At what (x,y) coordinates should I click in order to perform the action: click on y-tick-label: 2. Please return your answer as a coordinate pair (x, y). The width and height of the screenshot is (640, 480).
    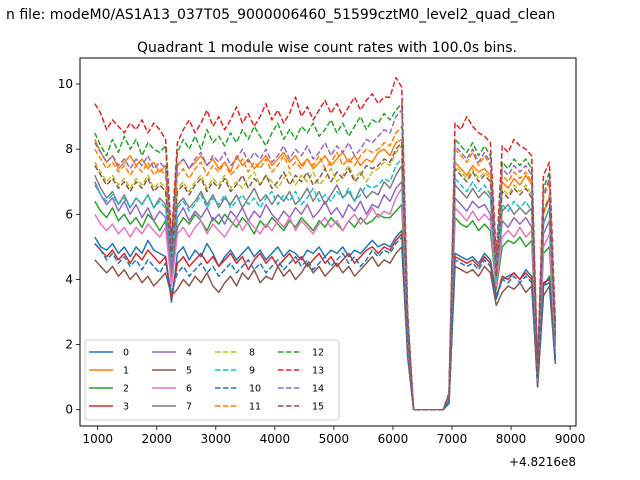
    Looking at the image, I should click on (69, 345).